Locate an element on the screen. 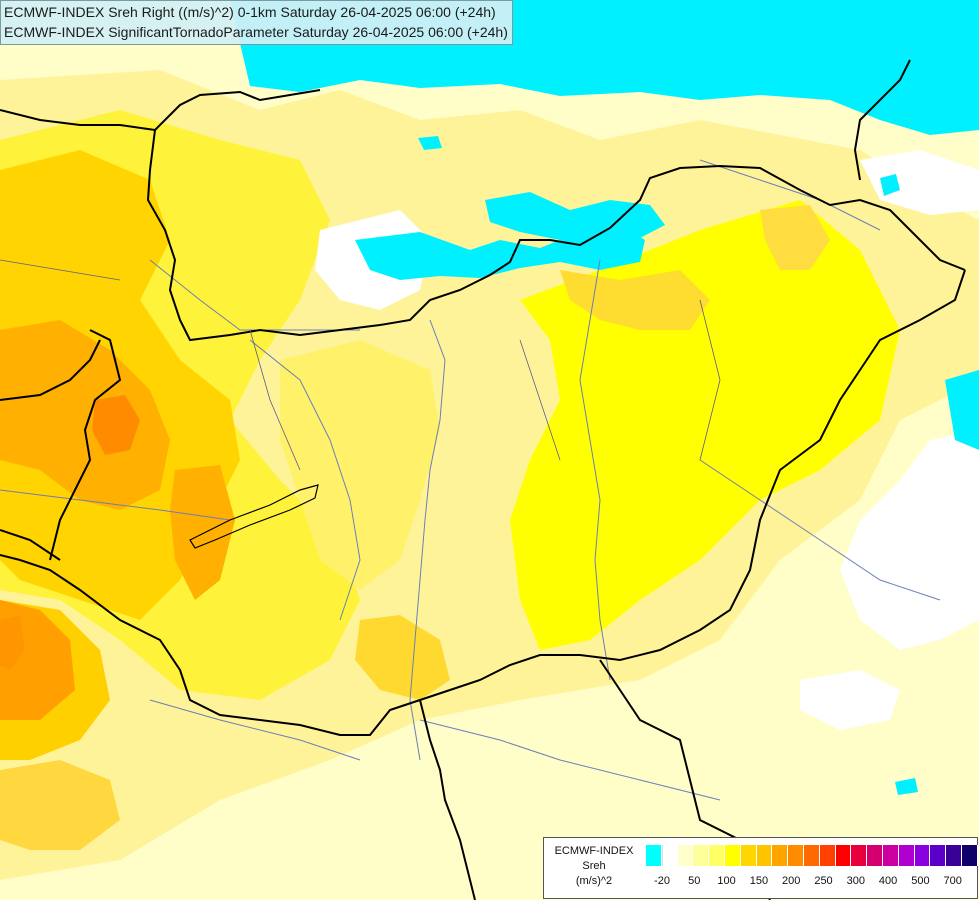  white-field-southeast is located at coordinates (850, 700).